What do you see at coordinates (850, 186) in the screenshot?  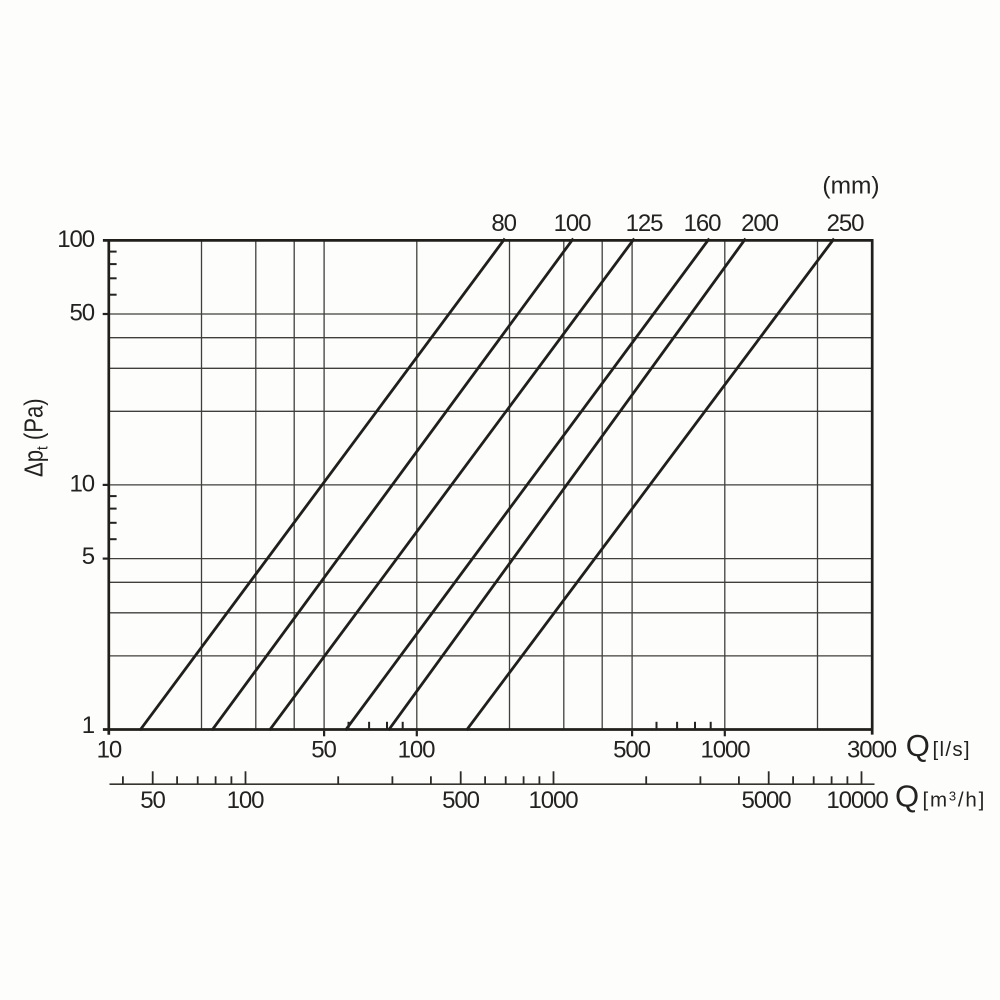 I see `svg-text: (mm)` at bounding box center [850, 186].